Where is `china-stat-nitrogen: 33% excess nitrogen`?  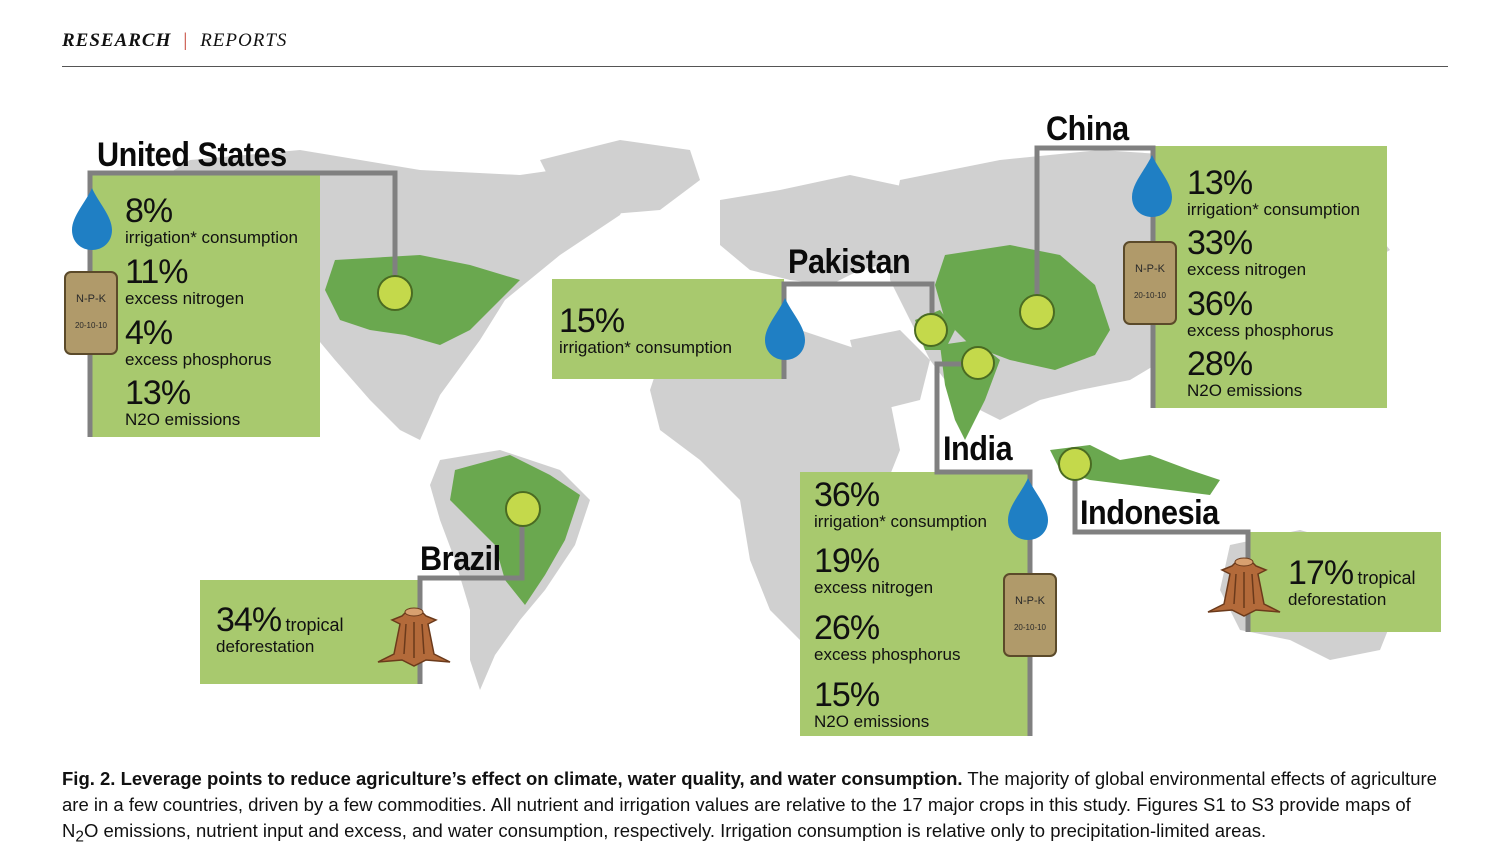 china-stat-nitrogen: 33% excess nitrogen is located at coordinates (1246, 252).